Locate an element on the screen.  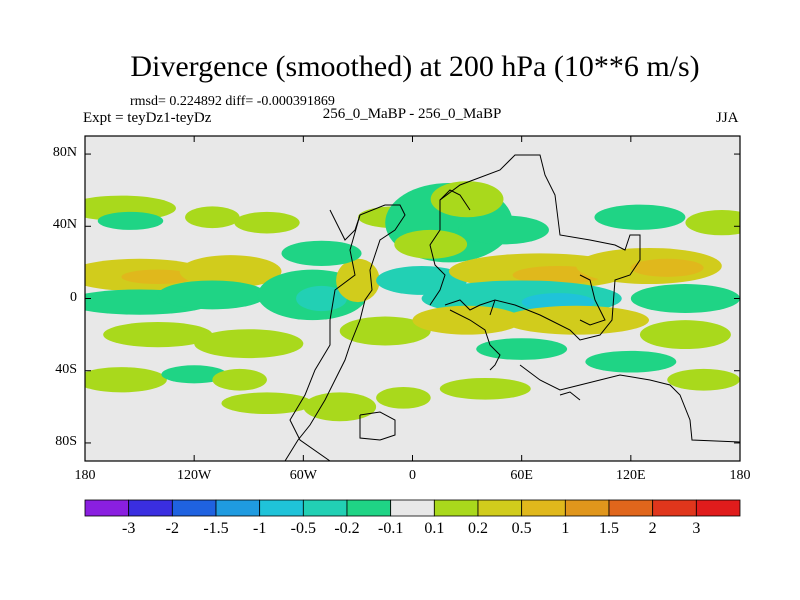
colorbar is located at coordinates (412, 508).